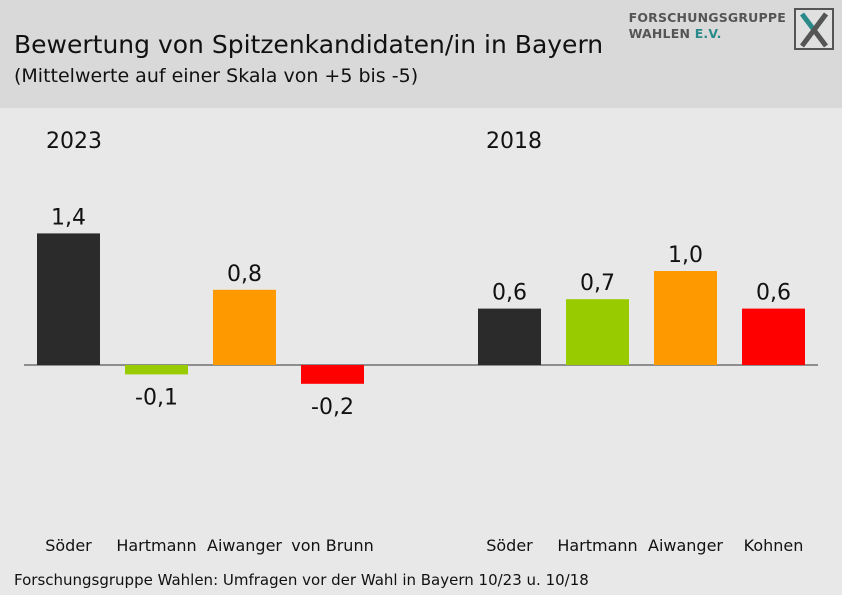 The image size is (842, 595). I want to click on logo-line-1: FORSCHUNGSGRUPPE, so click(707, 17).